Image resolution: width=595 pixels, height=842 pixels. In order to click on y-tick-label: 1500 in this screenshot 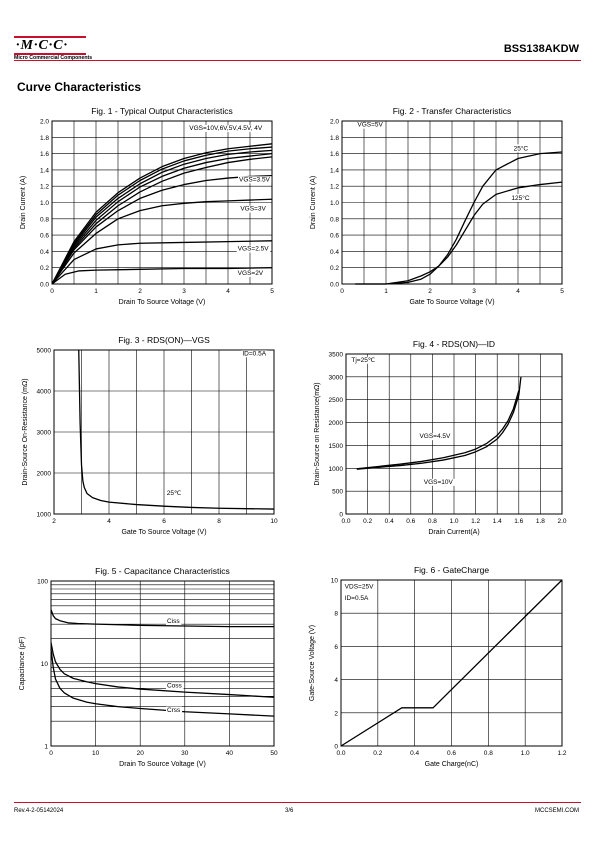, I will do `click(336, 446)`.